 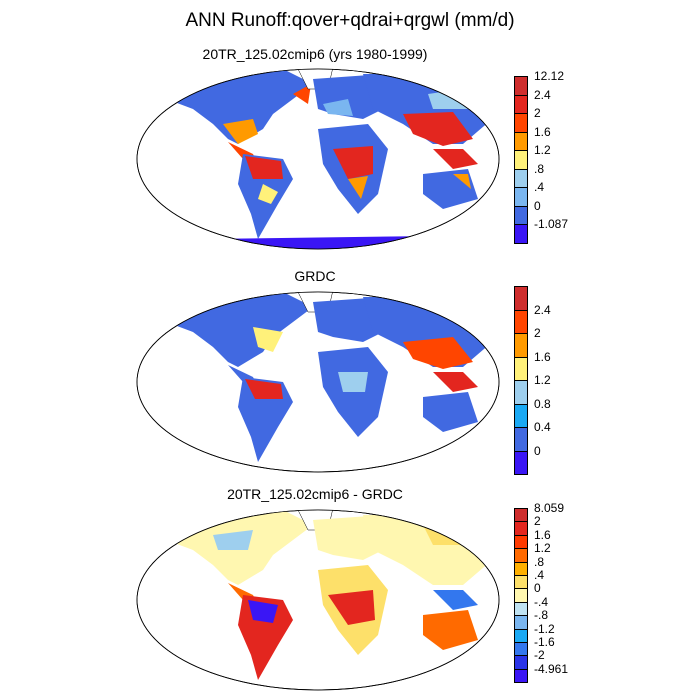 I want to click on panel-3-map, so click(x=318, y=600).